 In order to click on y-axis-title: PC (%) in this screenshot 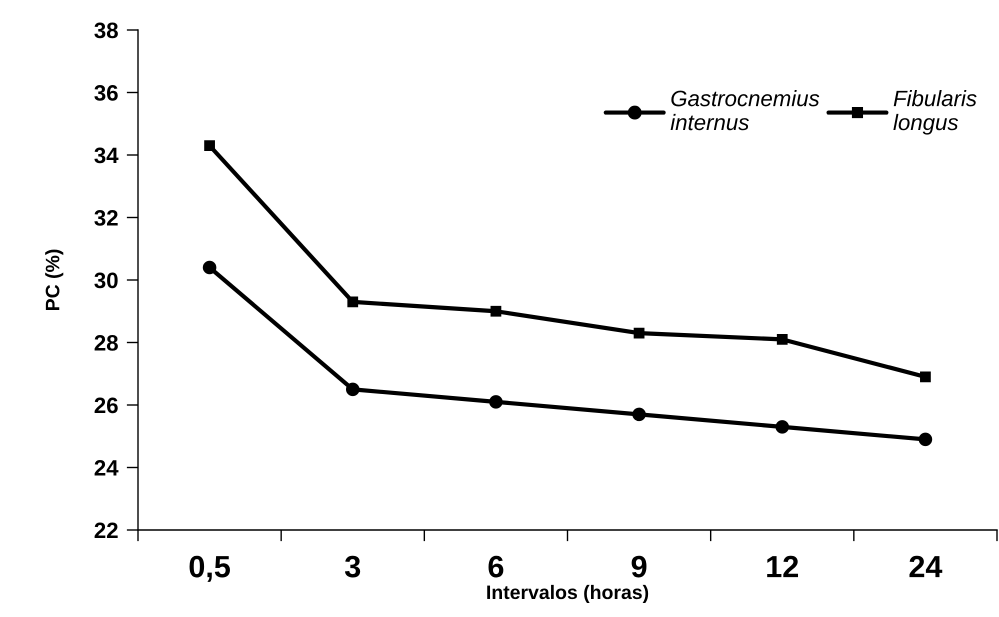, I will do `click(54, 280)`.